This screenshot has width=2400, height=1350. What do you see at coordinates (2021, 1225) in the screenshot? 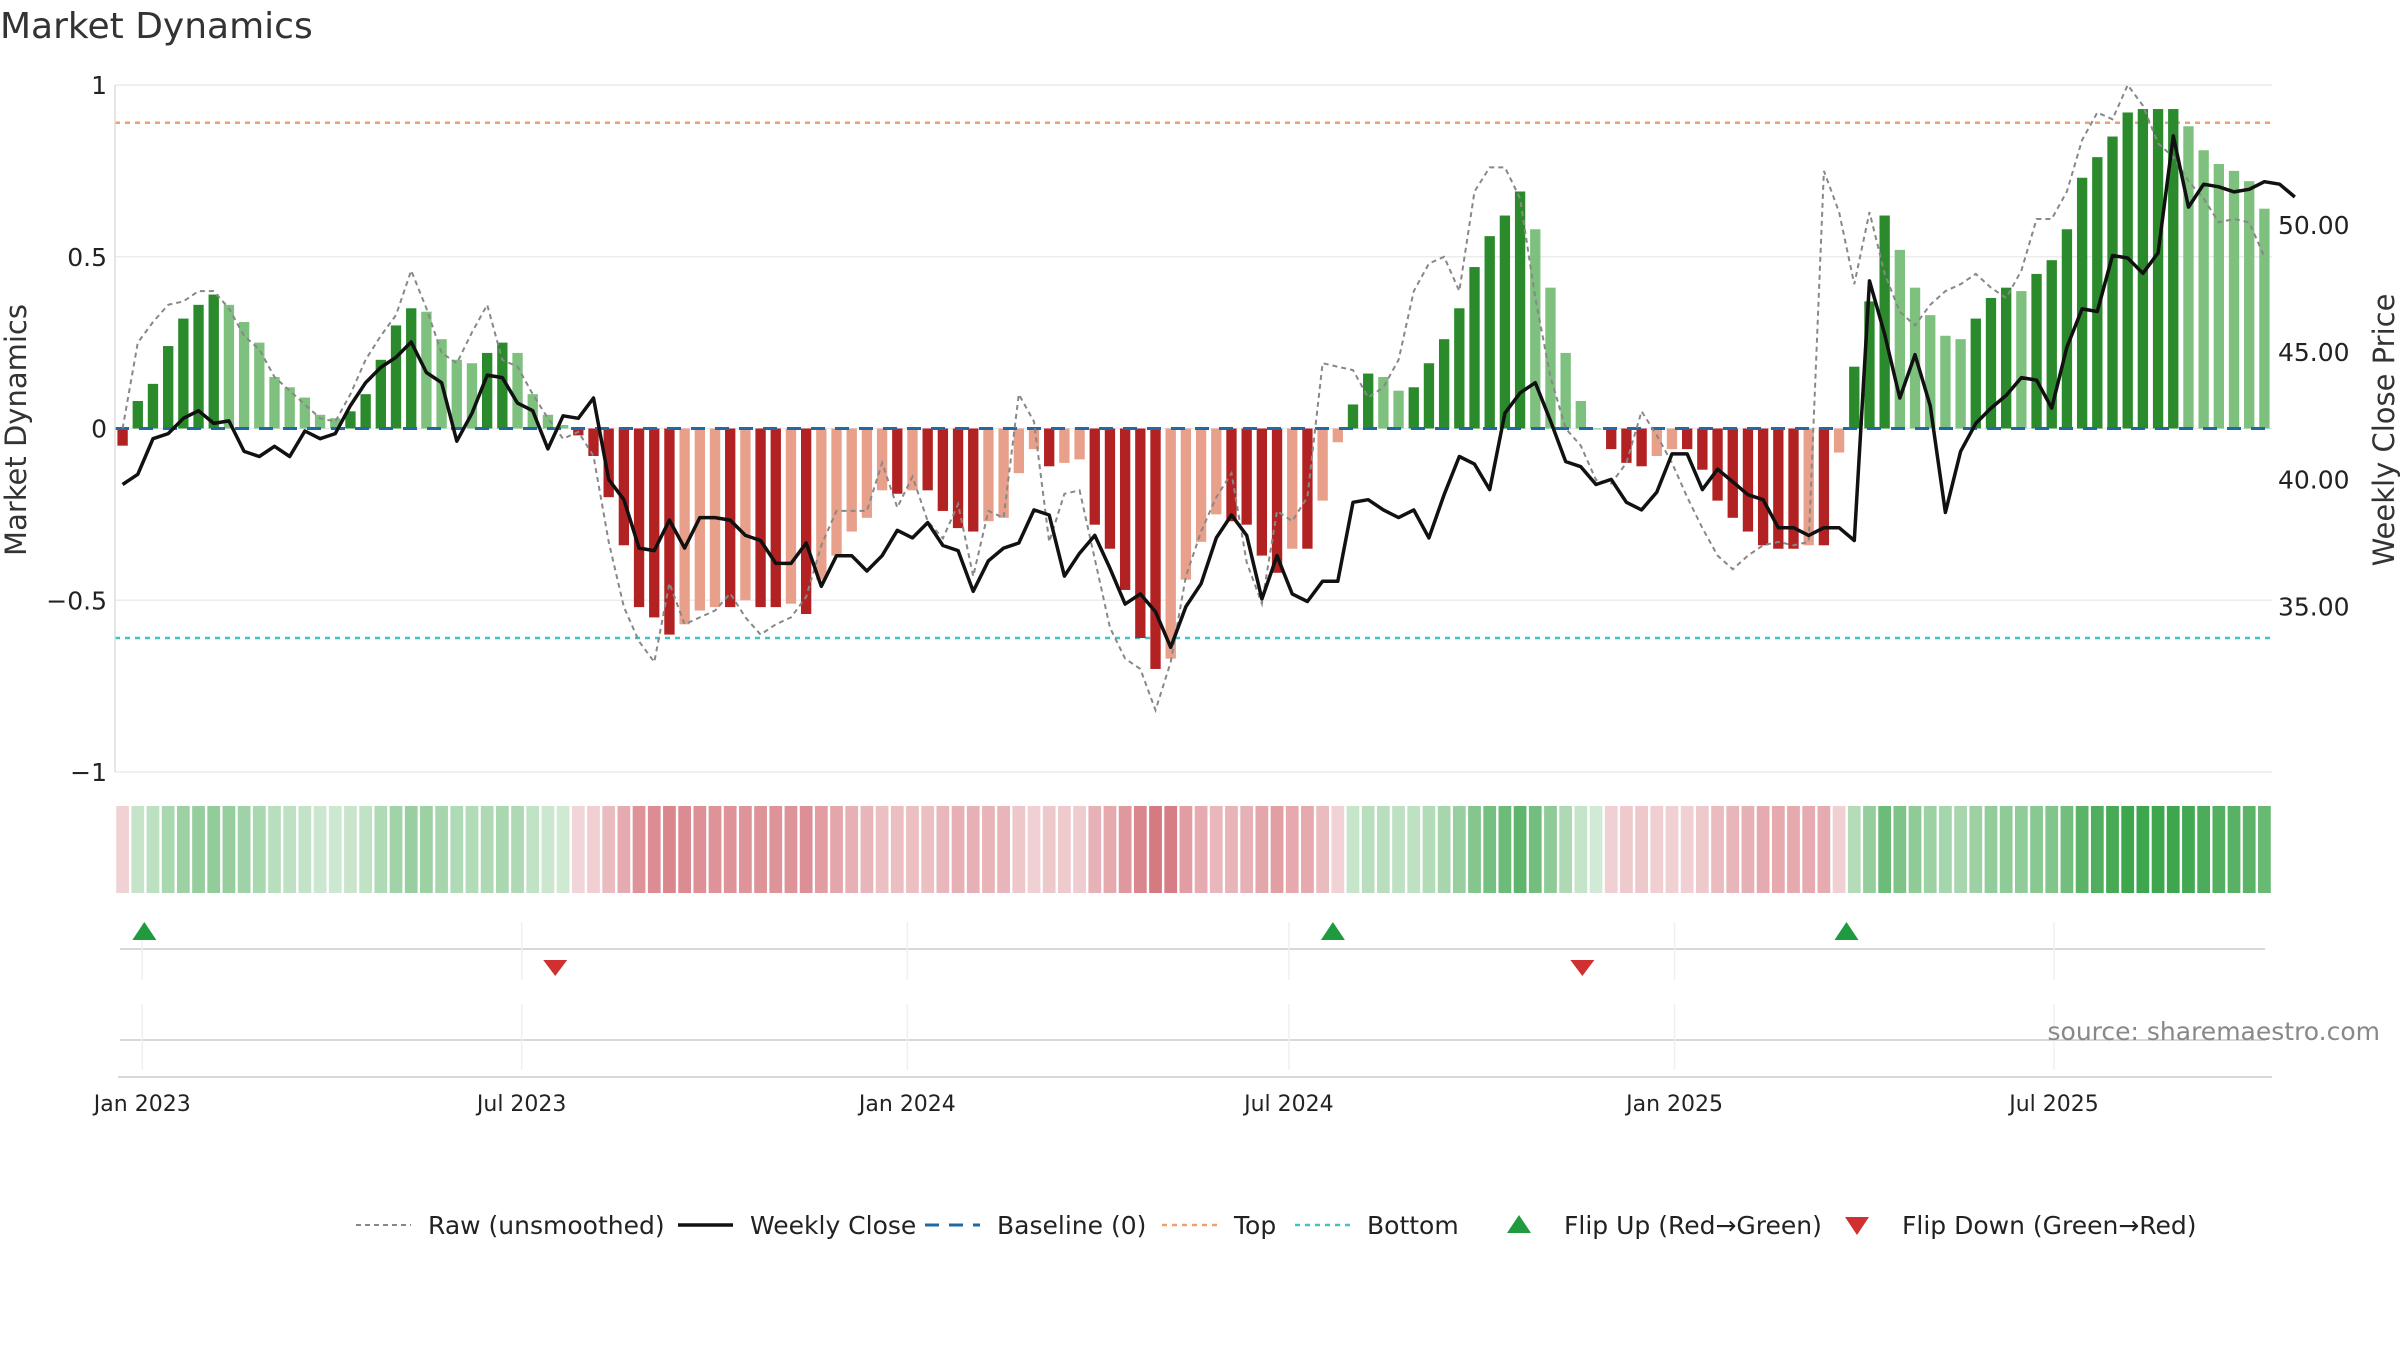
I see `legend-item: Flip Down (Green→Red)` at bounding box center [2021, 1225].